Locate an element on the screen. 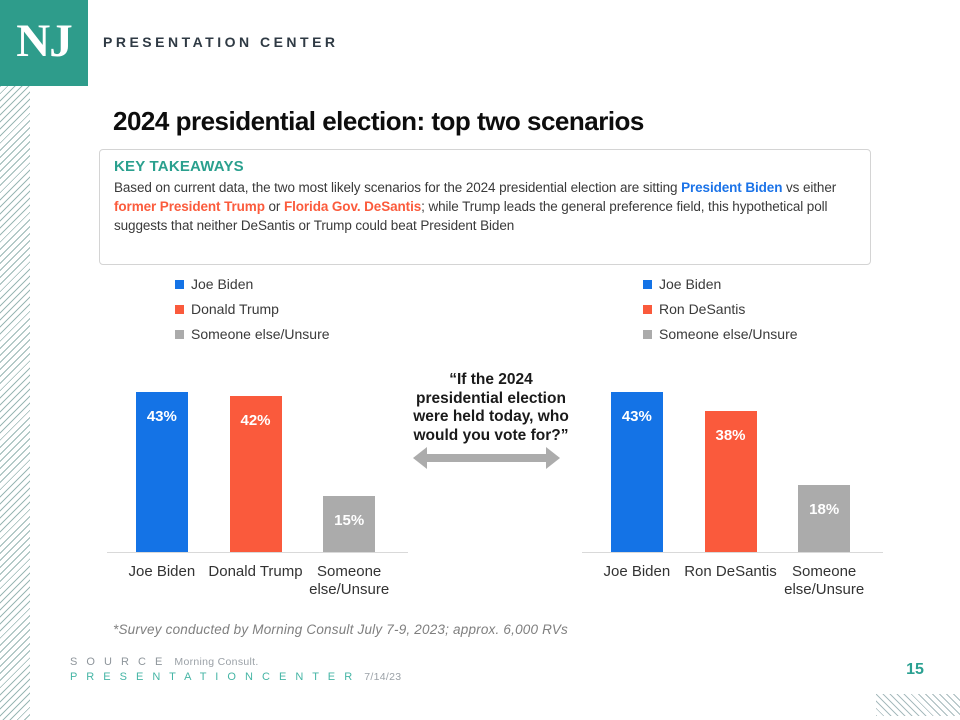 The image size is (960, 720). category-label-donald-trump: Donald Trump is located at coordinates (255, 571).